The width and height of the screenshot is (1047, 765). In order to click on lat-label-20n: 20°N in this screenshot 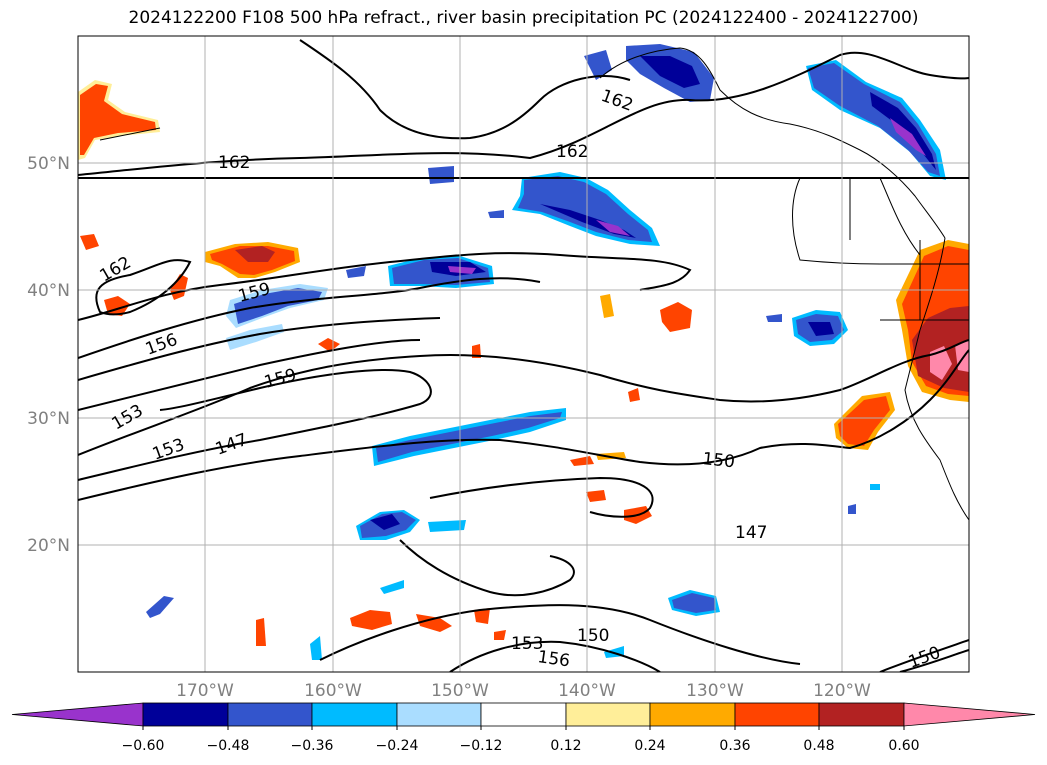, I will do `click(48, 546)`.